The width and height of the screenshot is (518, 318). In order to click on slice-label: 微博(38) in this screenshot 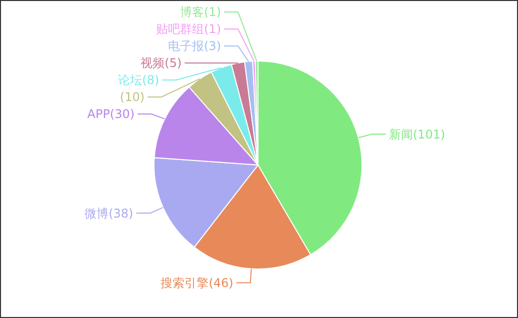, I will do `click(109, 213)`.